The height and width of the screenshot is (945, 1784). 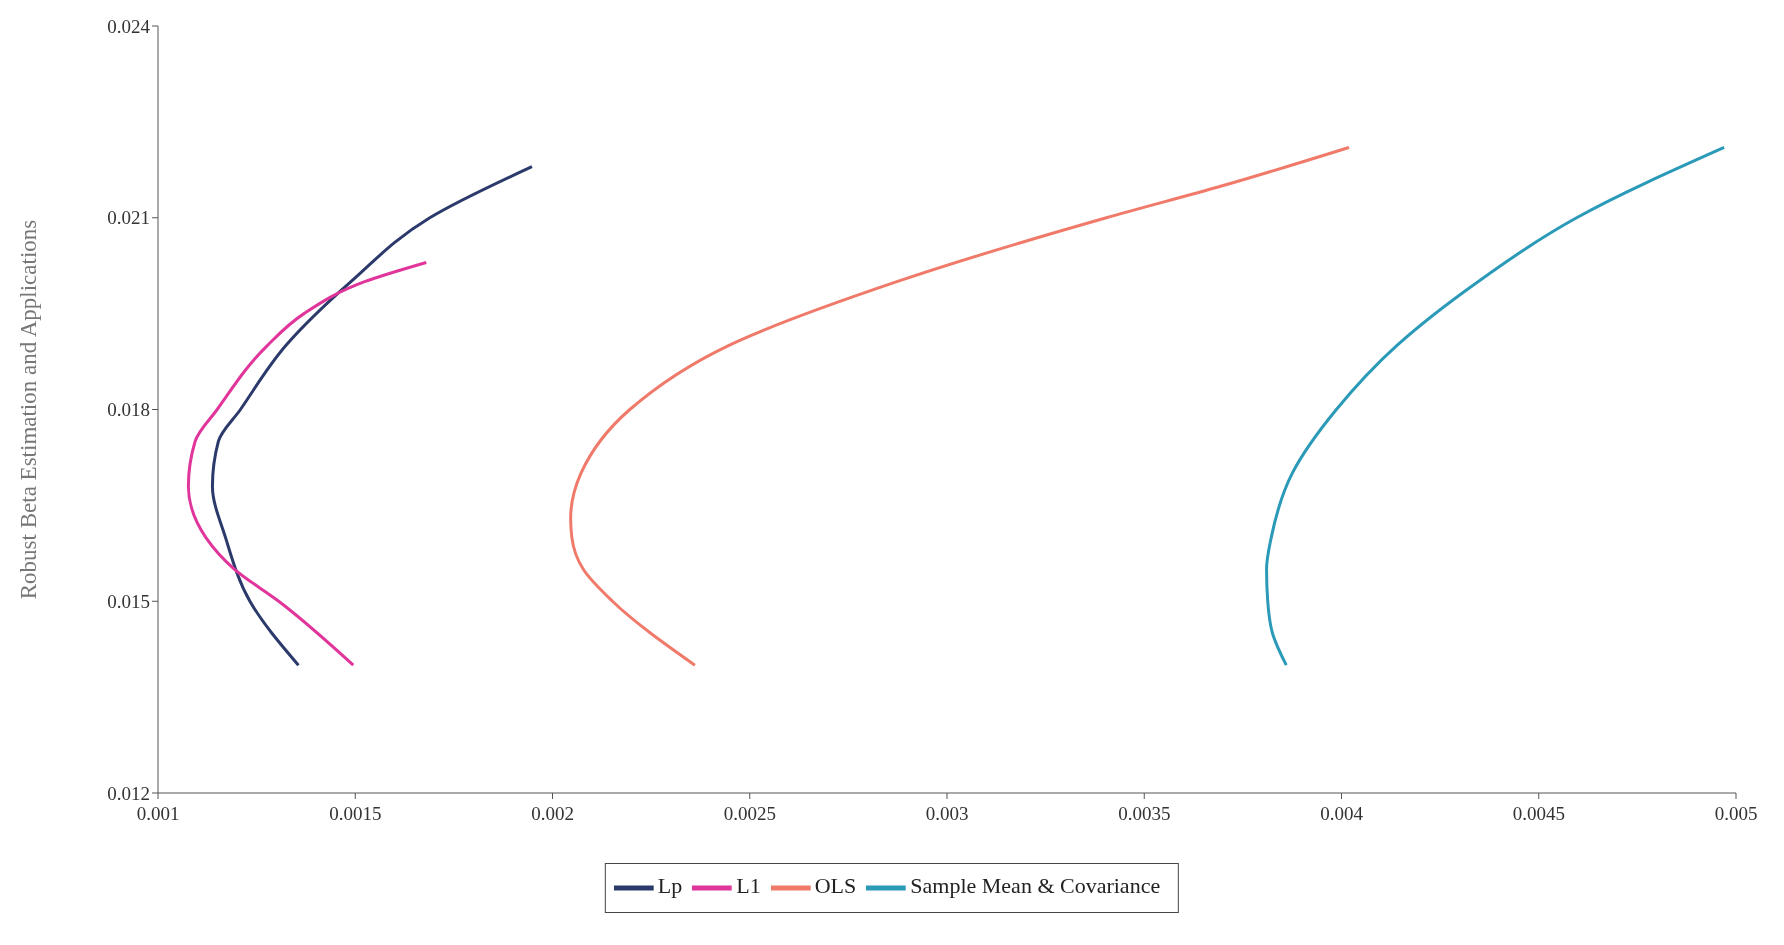 I want to click on legend-label: L1, so click(x=748, y=886).